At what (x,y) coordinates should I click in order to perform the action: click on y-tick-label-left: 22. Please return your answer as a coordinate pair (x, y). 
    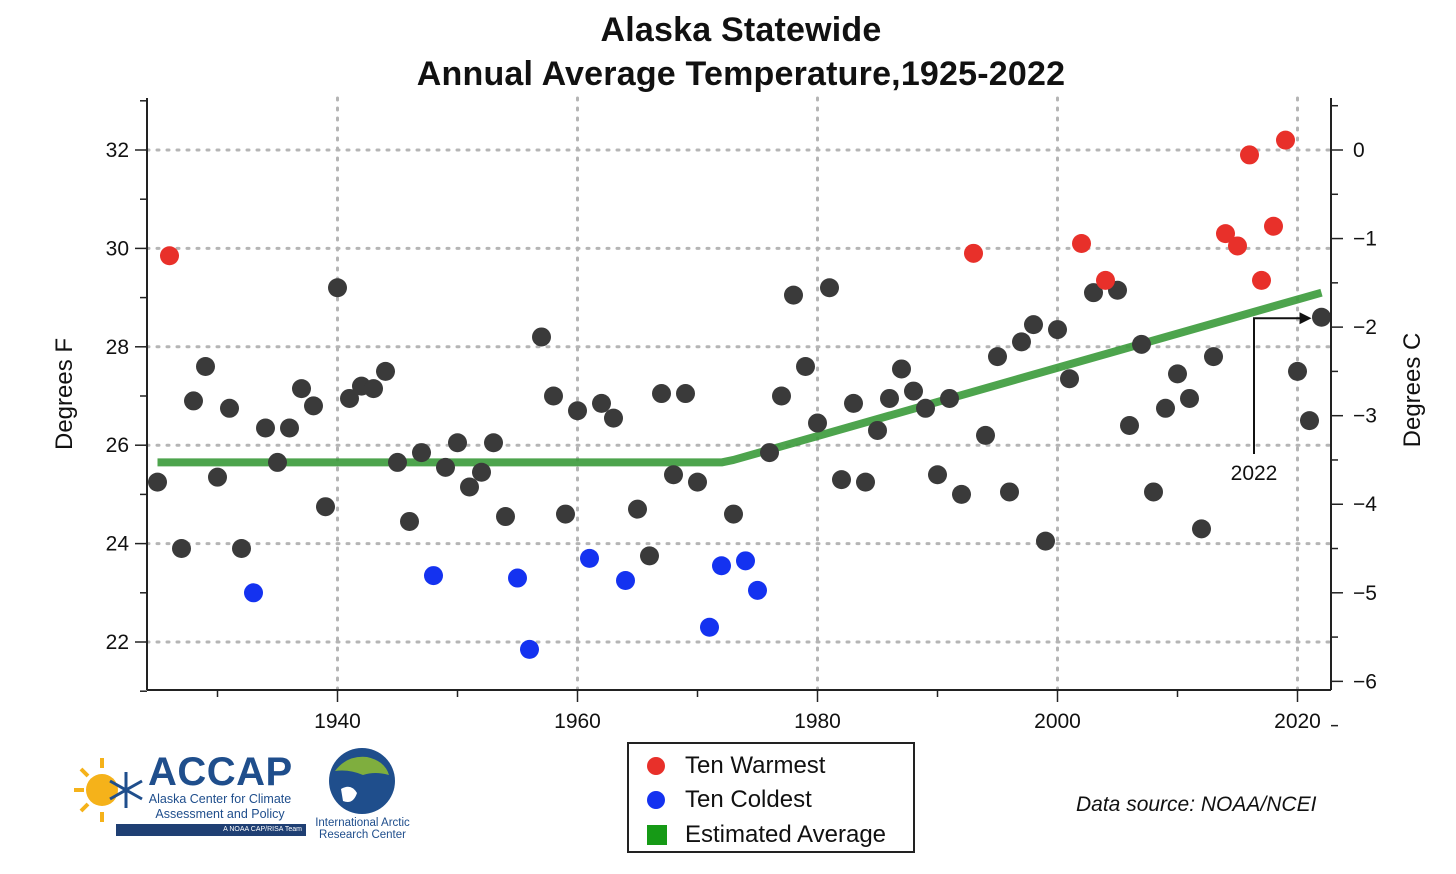
    Looking at the image, I should click on (117, 642).